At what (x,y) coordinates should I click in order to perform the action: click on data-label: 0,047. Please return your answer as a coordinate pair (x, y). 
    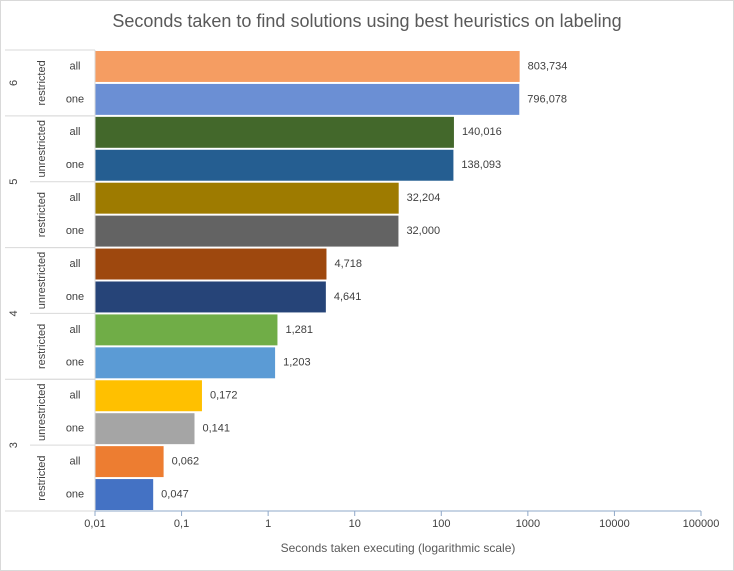
    Looking at the image, I should click on (175, 494).